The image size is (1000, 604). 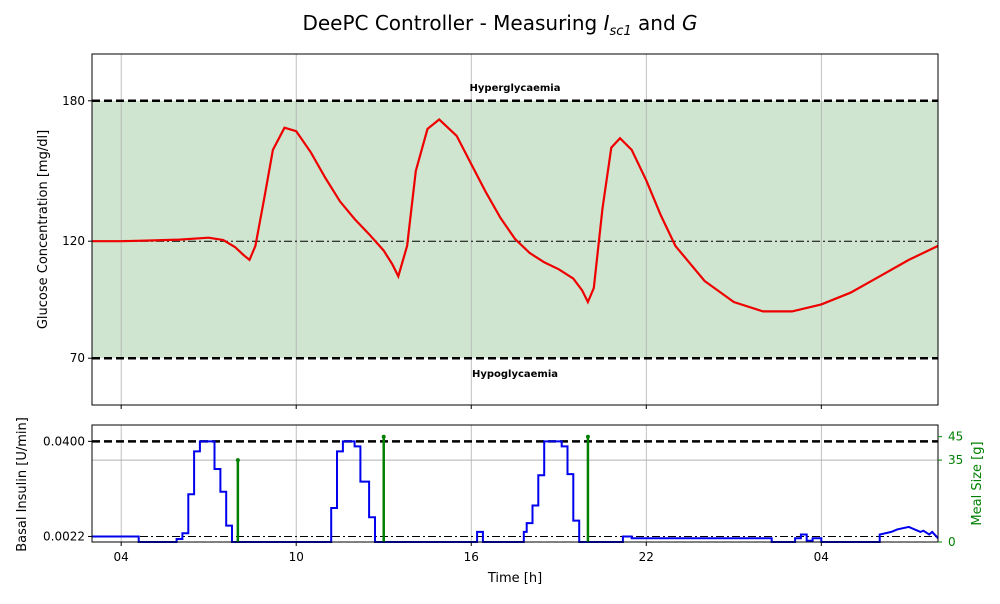 What do you see at coordinates (471, 557) in the screenshot?
I see `time-x-tick-label: 16` at bounding box center [471, 557].